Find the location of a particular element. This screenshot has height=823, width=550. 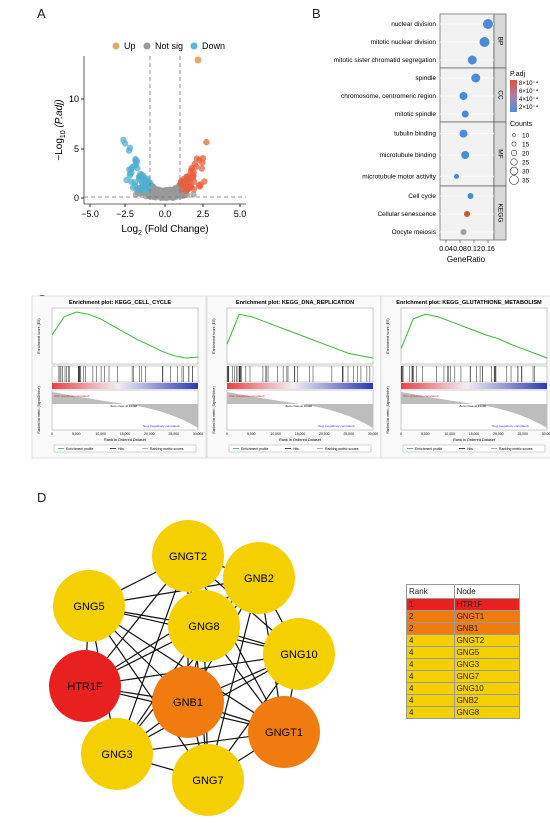

counts-legend-label: 20 is located at coordinates (526, 154).